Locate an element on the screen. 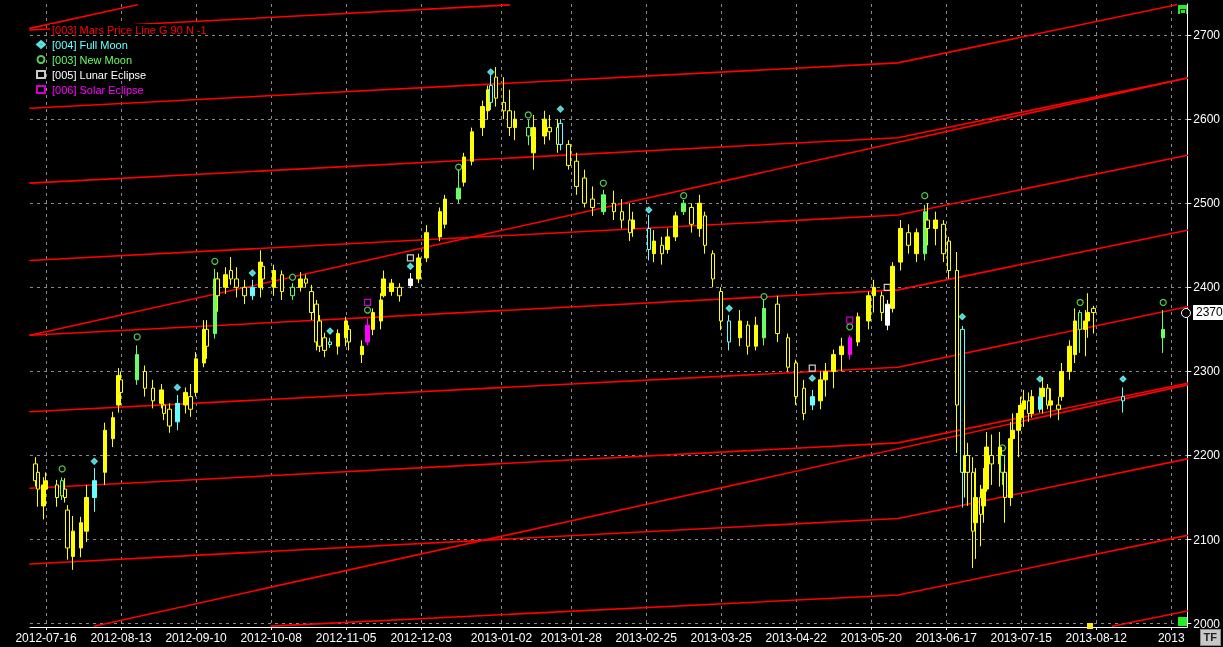  legend-label: [004] Full Moon is located at coordinates (90, 44).